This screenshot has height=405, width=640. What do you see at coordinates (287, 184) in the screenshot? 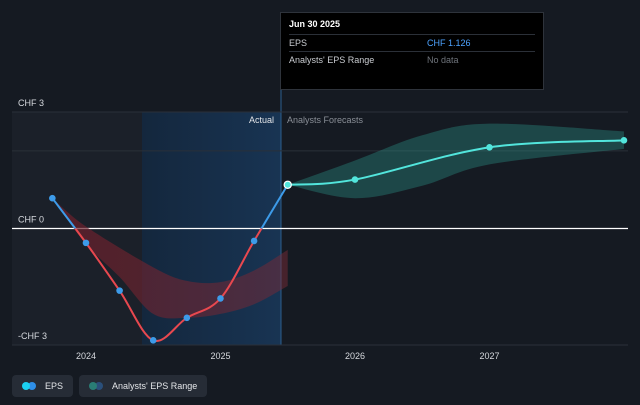
I see `eps-current-point` at bounding box center [287, 184].